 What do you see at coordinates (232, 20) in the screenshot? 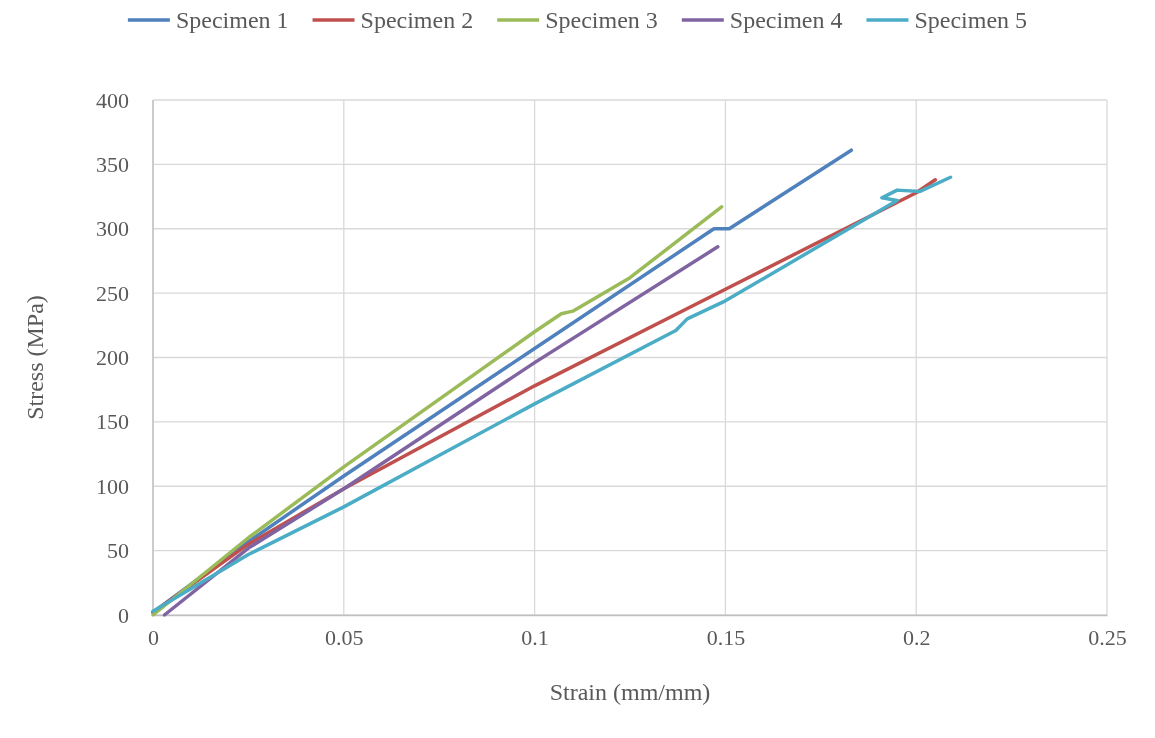
I see `legend-label: Specimen 1` at bounding box center [232, 20].